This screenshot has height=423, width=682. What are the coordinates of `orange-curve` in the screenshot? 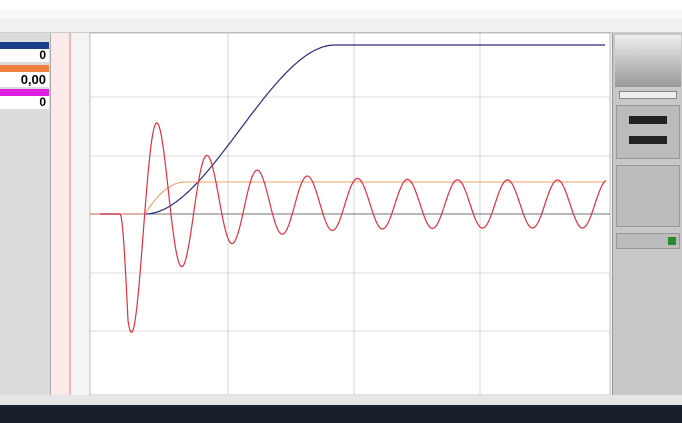 It's located at (347, 198).